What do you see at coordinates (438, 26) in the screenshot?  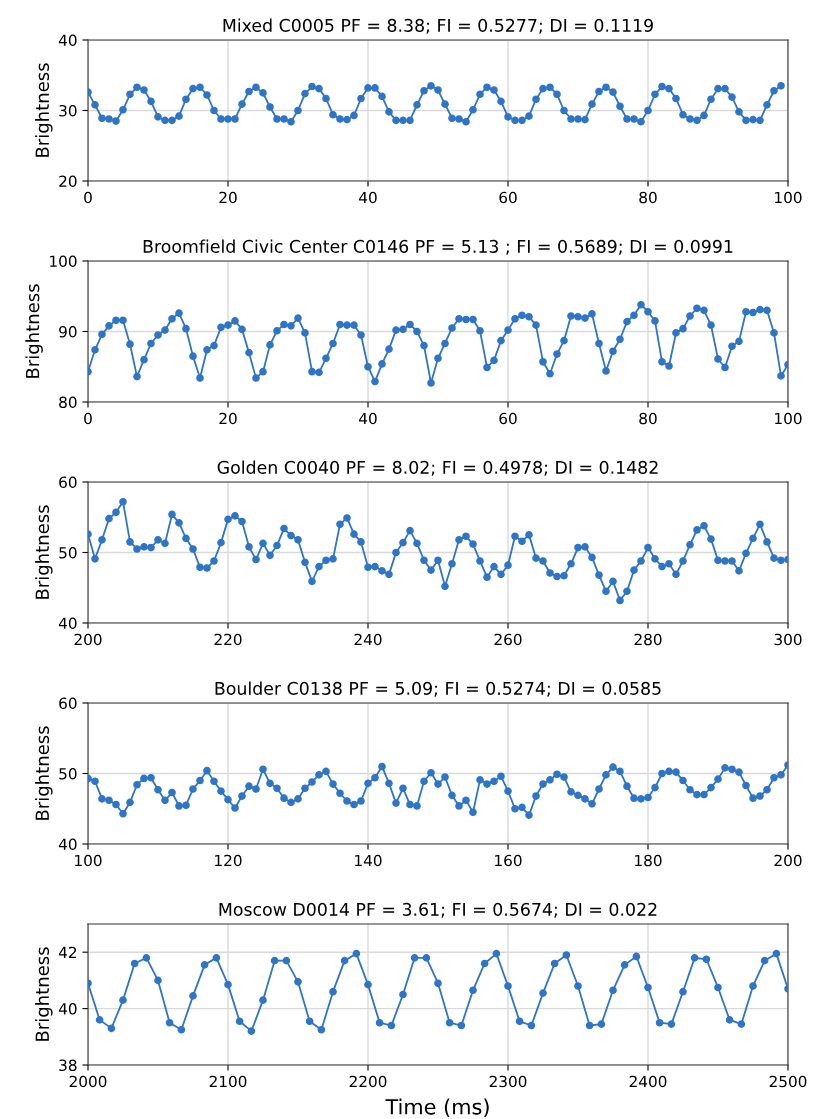 I see `chart-title: Mixed C0005 PF = 8.38; FI = 0.5277; DI = 0.1119` at bounding box center [438, 26].